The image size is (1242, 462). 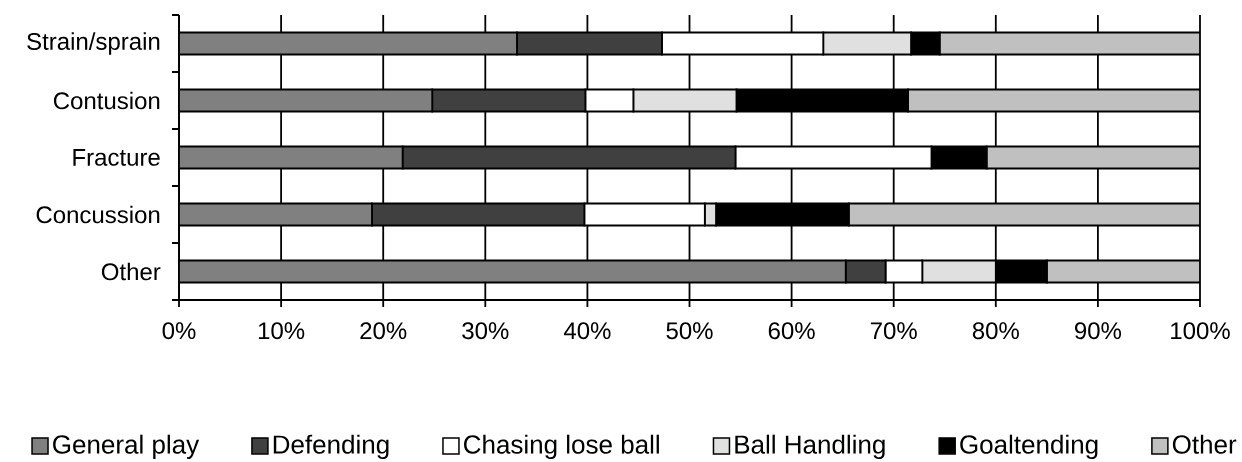 I want to click on x-tick-label: 0%, so click(x=179, y=331).